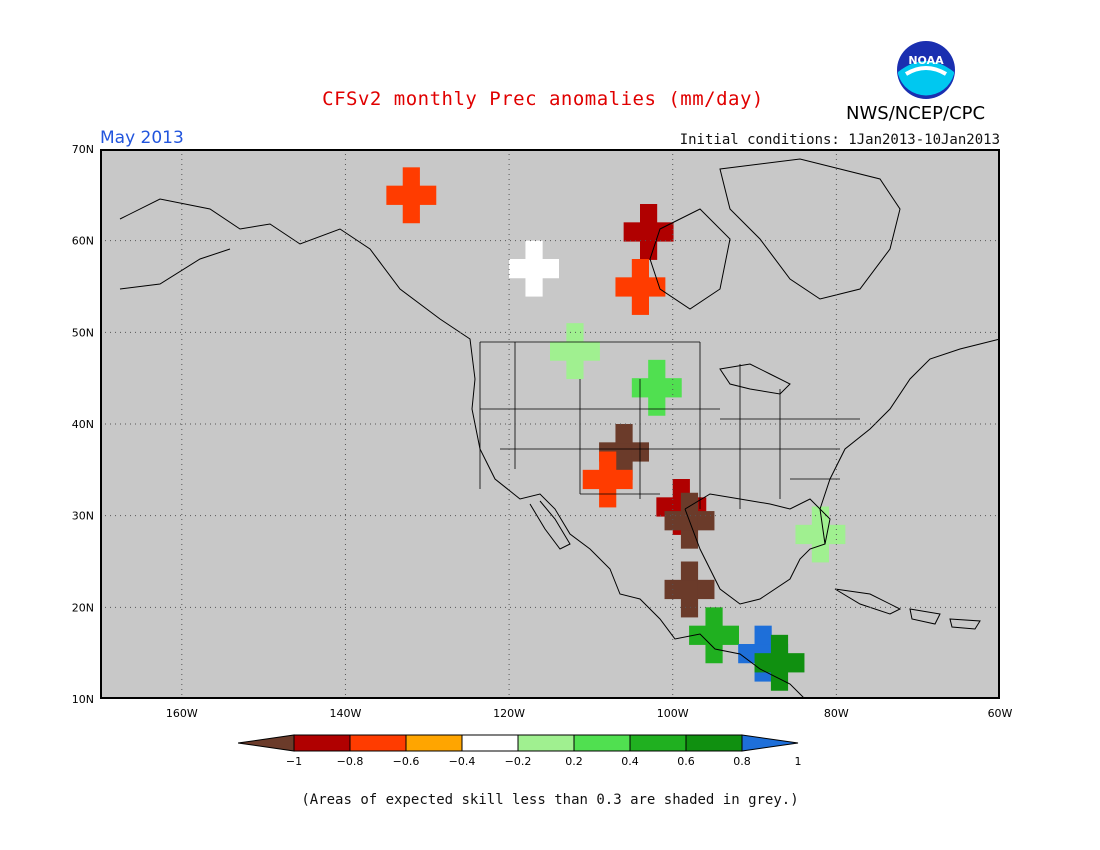  What do you see at coordinates (574, 761) in the screenshot?
I see `legend-tick-label: 0.2` at bounding box center [574, 761].